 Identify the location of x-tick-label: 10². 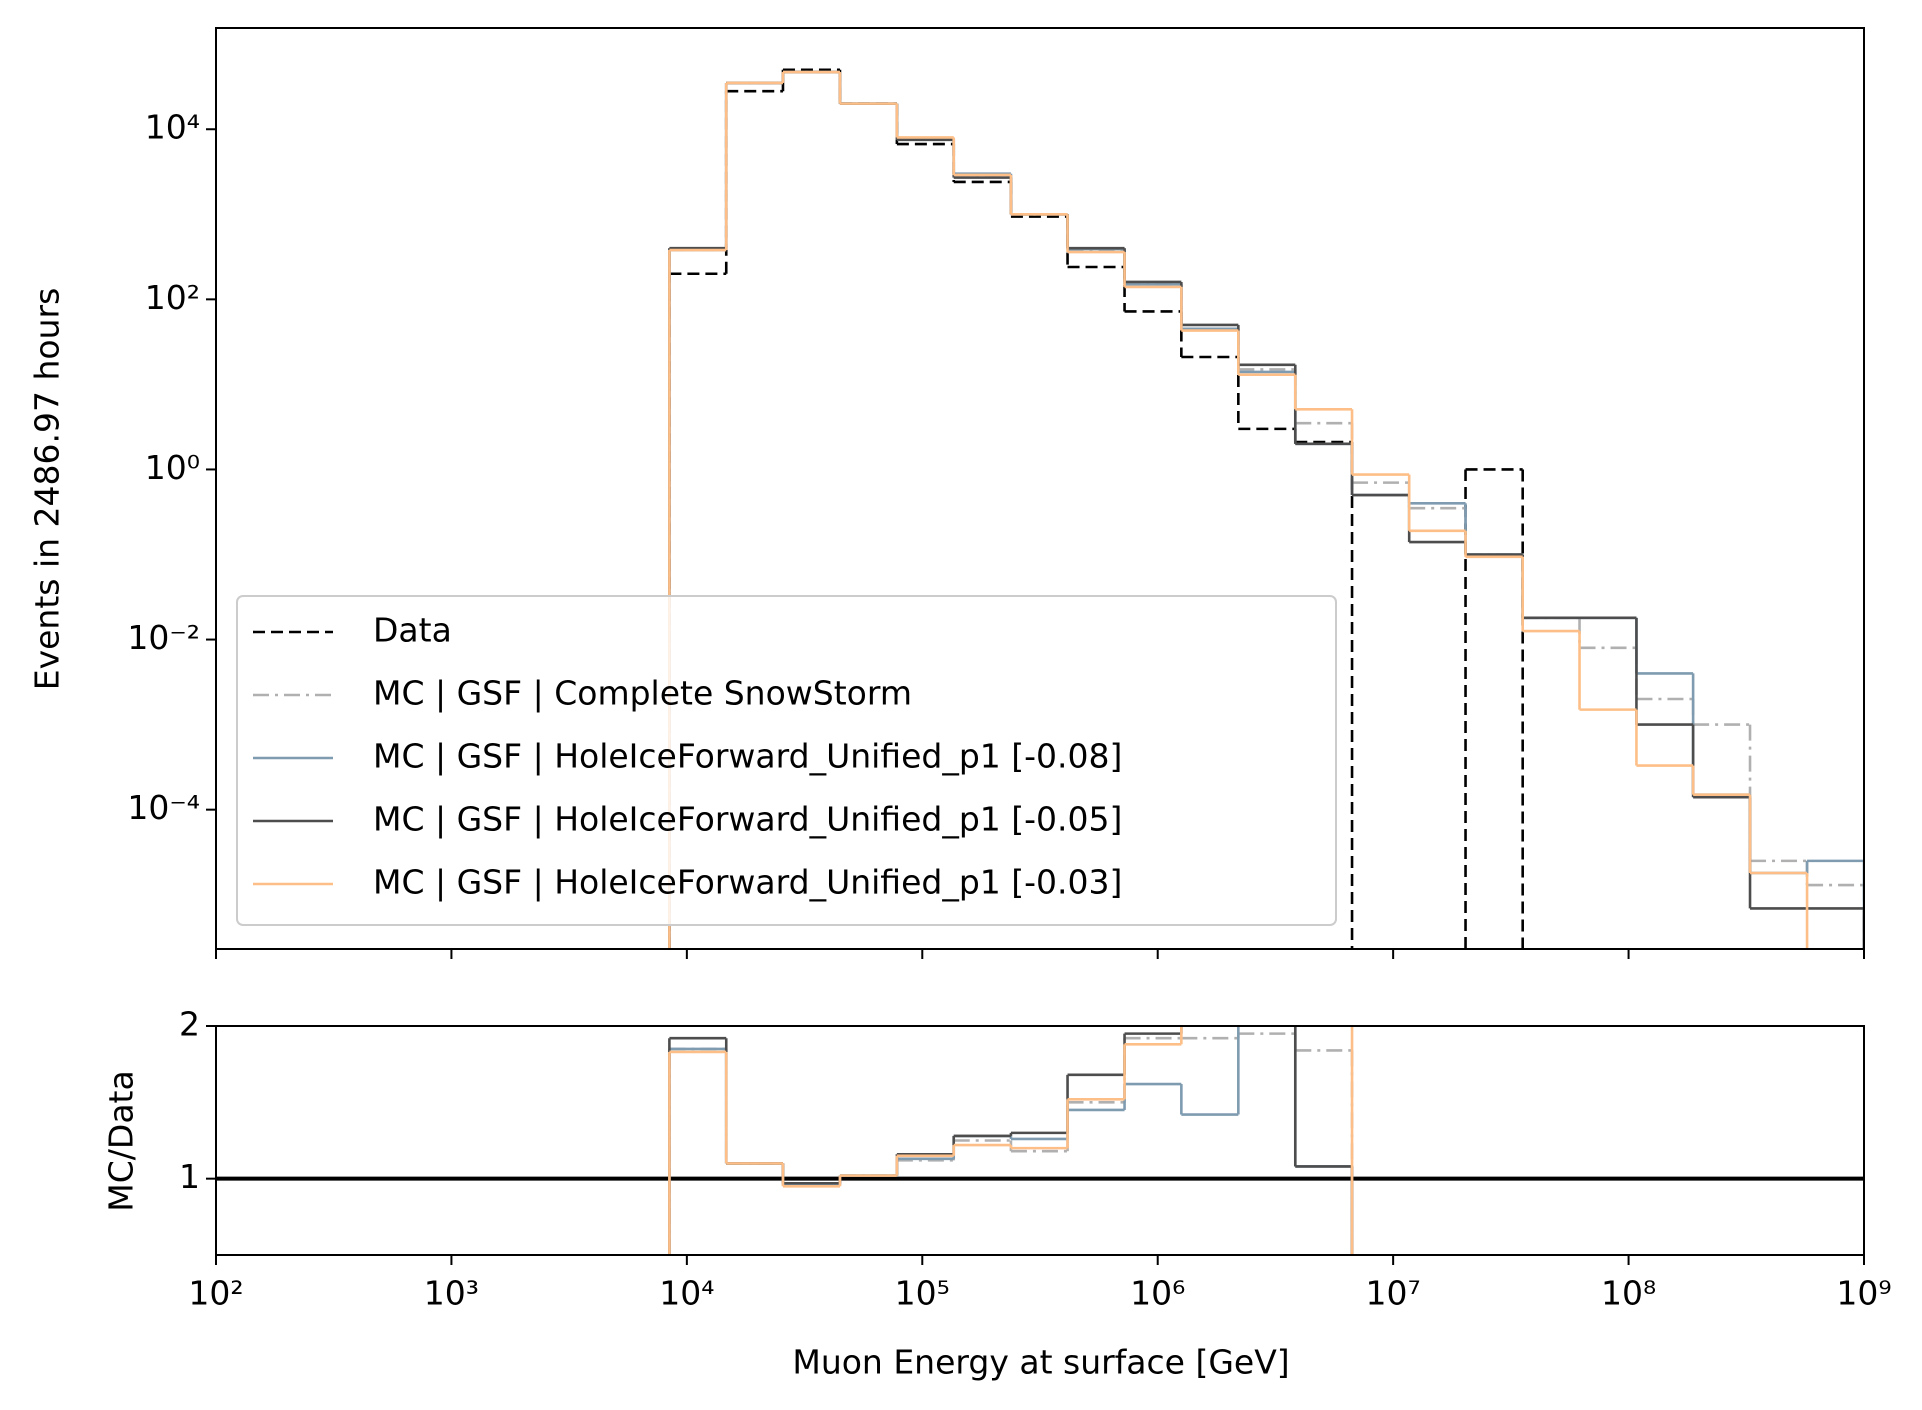
(215, 1293).